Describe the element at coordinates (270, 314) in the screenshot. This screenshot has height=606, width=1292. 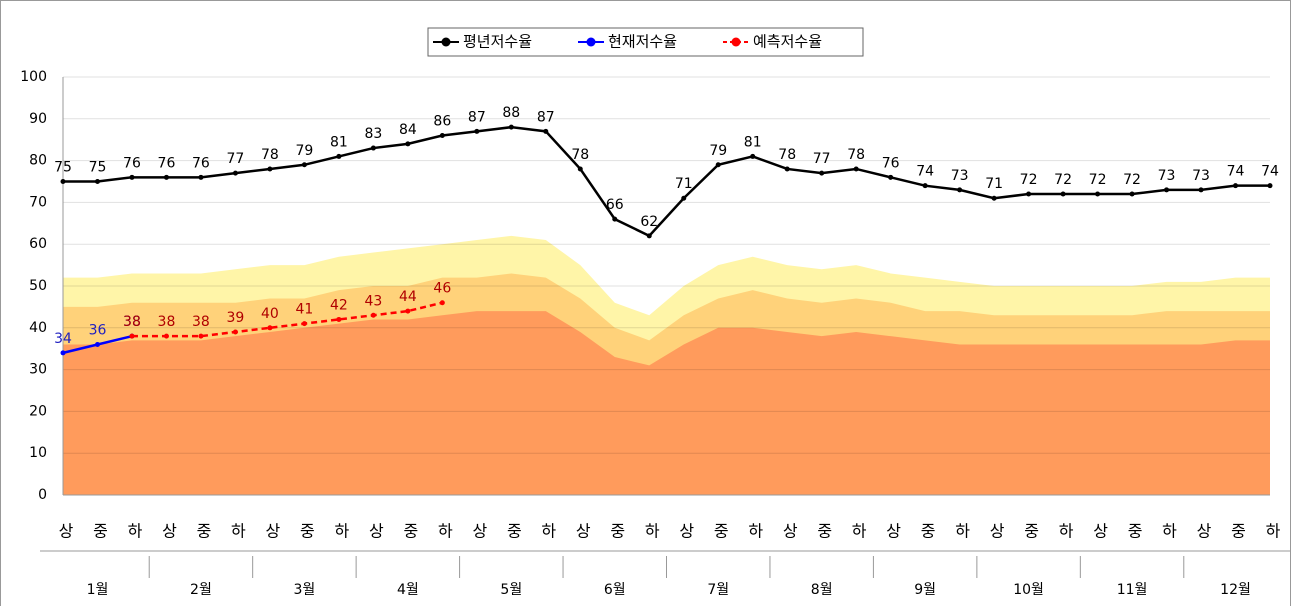
I see `data-label: 40` at that location.